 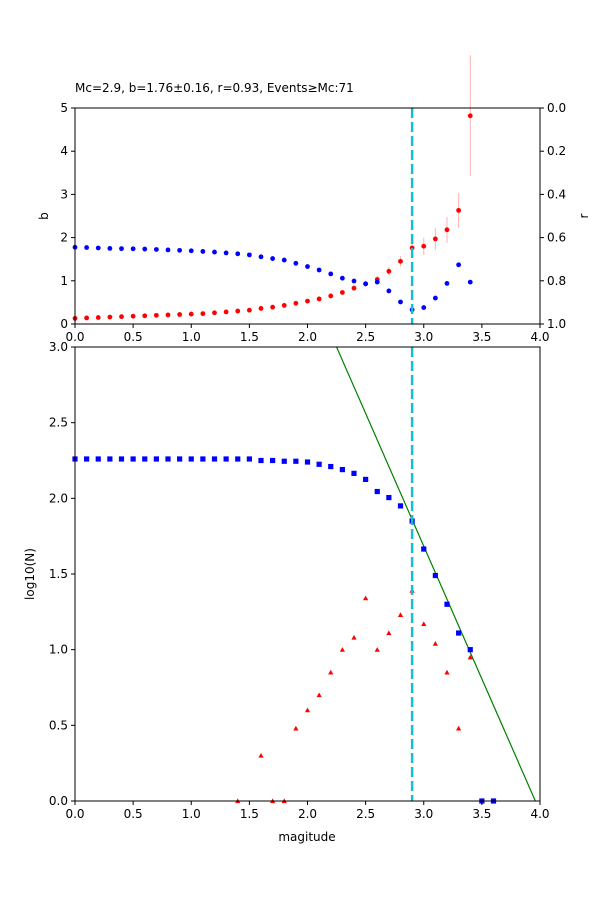 What do you see at coordinates (481, 814) in the screenshot?
I see `bottom-x-tick-label: 3.5` at bounding box center [481, 814].